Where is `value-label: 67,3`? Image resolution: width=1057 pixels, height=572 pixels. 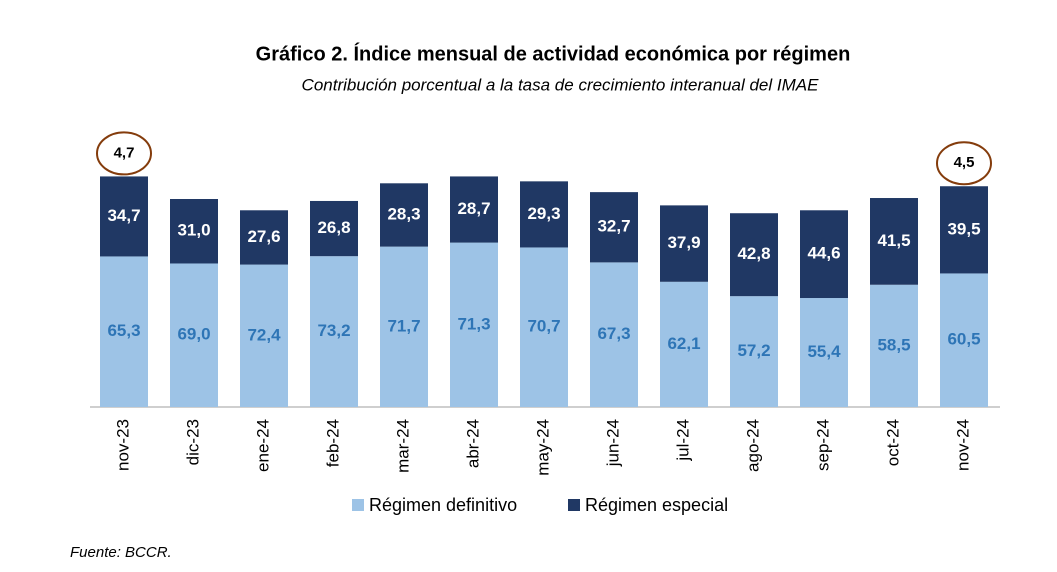
value-label: 67,3 is located at coordinates (613, 333).